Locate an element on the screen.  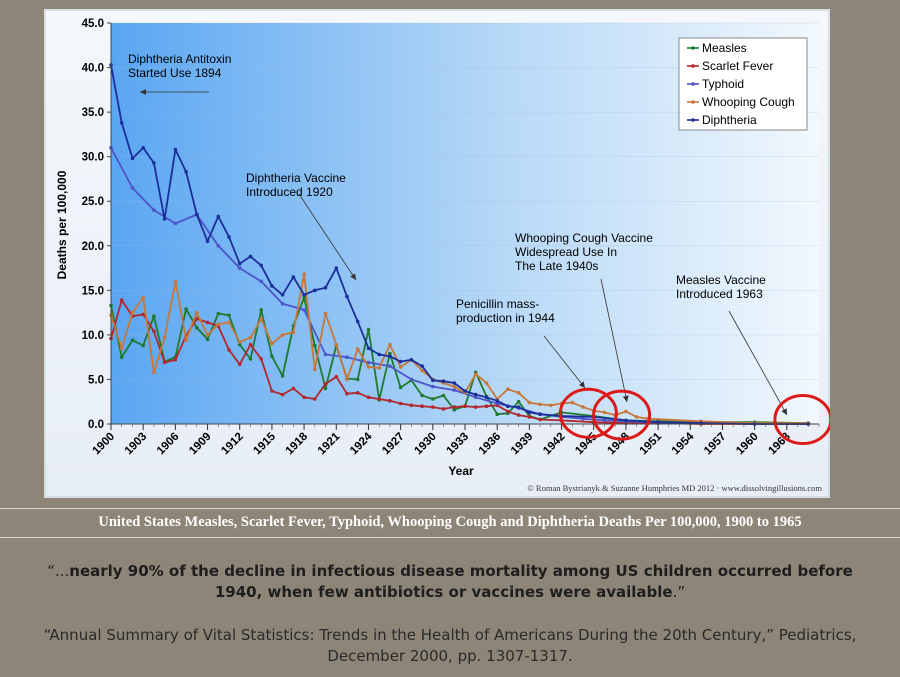
annotation-text-line: Diphtheria Antitoxin is located at coordinates (179, 59).